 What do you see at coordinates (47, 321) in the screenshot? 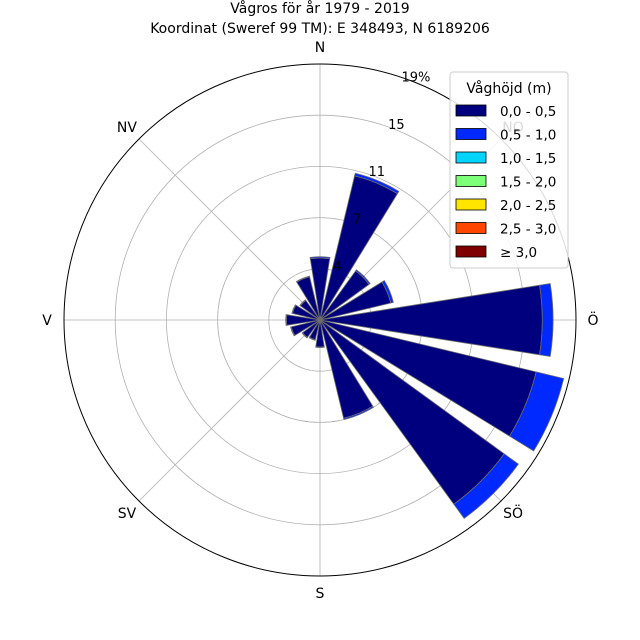
I see `direction-label-6: V` at bounding box center [47, 321].